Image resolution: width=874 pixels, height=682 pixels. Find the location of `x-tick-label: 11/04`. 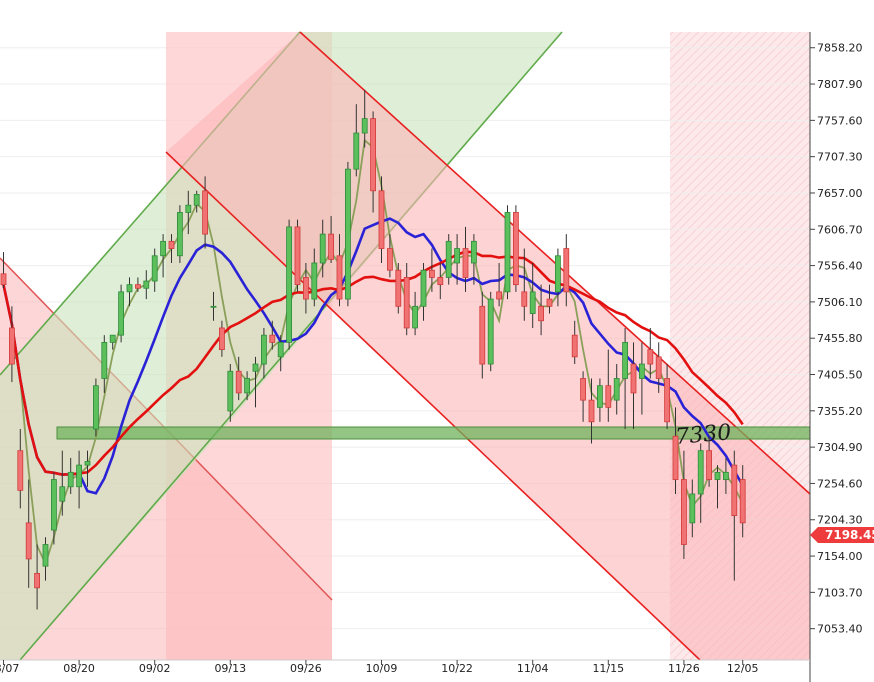

x-tick-label: 11/04 is located at coordinates (533, 668).